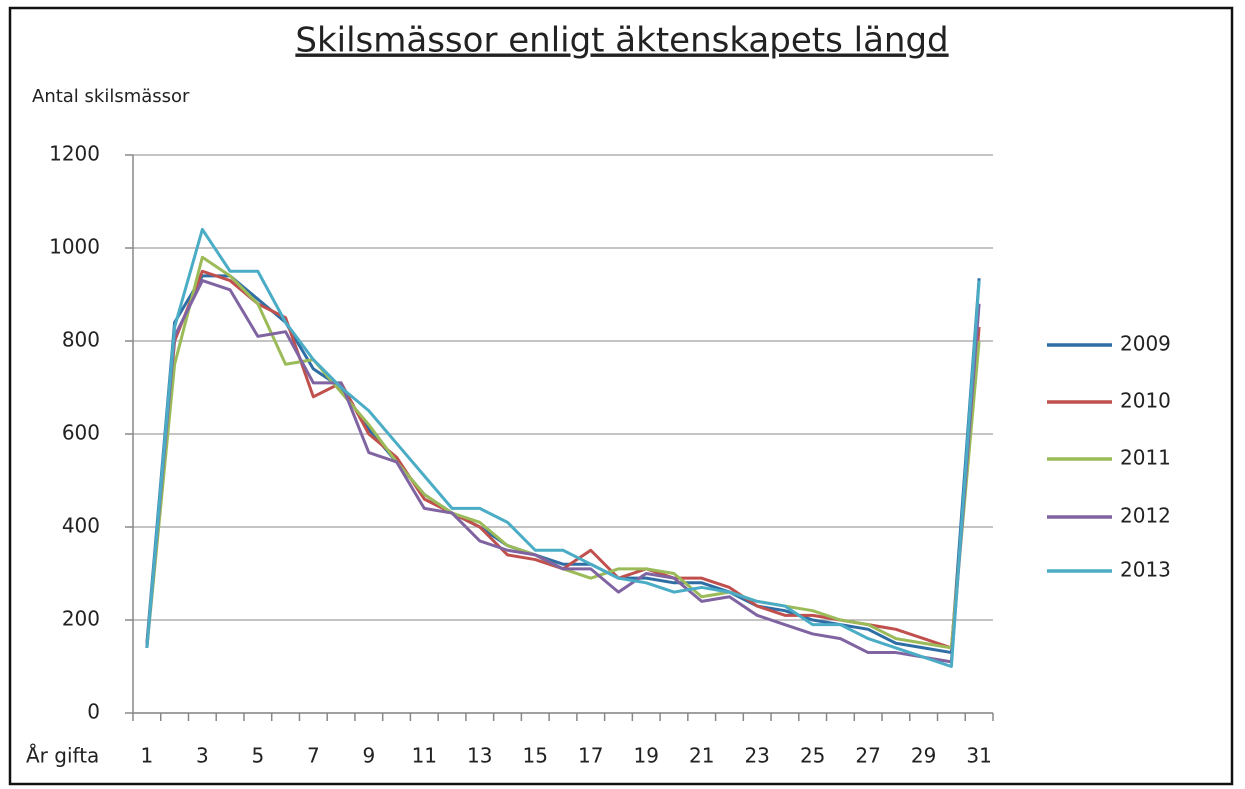 This screenshot has width=1245, height=789. I want to click on x-tick-label: 15, so click(535, 756).